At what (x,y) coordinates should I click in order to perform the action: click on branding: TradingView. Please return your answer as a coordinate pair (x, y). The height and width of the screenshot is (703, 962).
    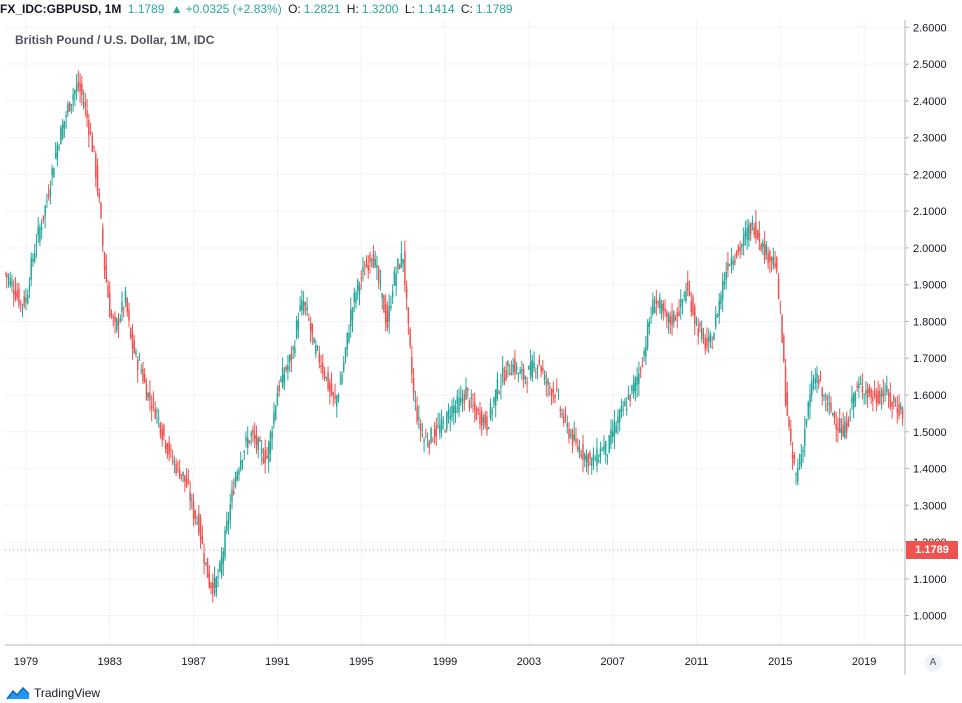
    Looking at the image, I should click on (53, 693).